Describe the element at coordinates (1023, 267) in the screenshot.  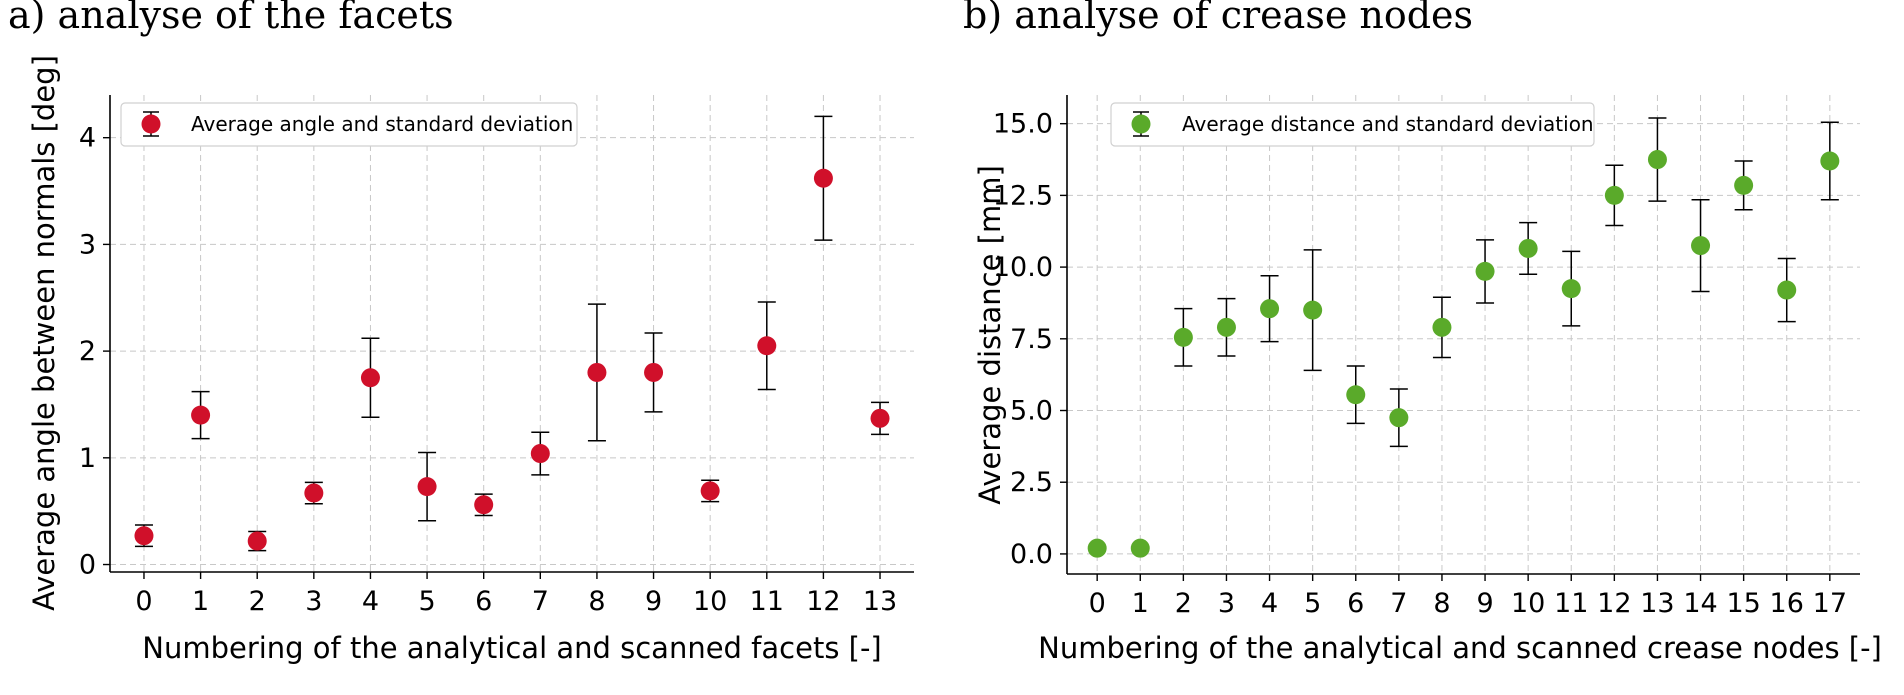
I see `y-tick-label: 10.0` at that location.